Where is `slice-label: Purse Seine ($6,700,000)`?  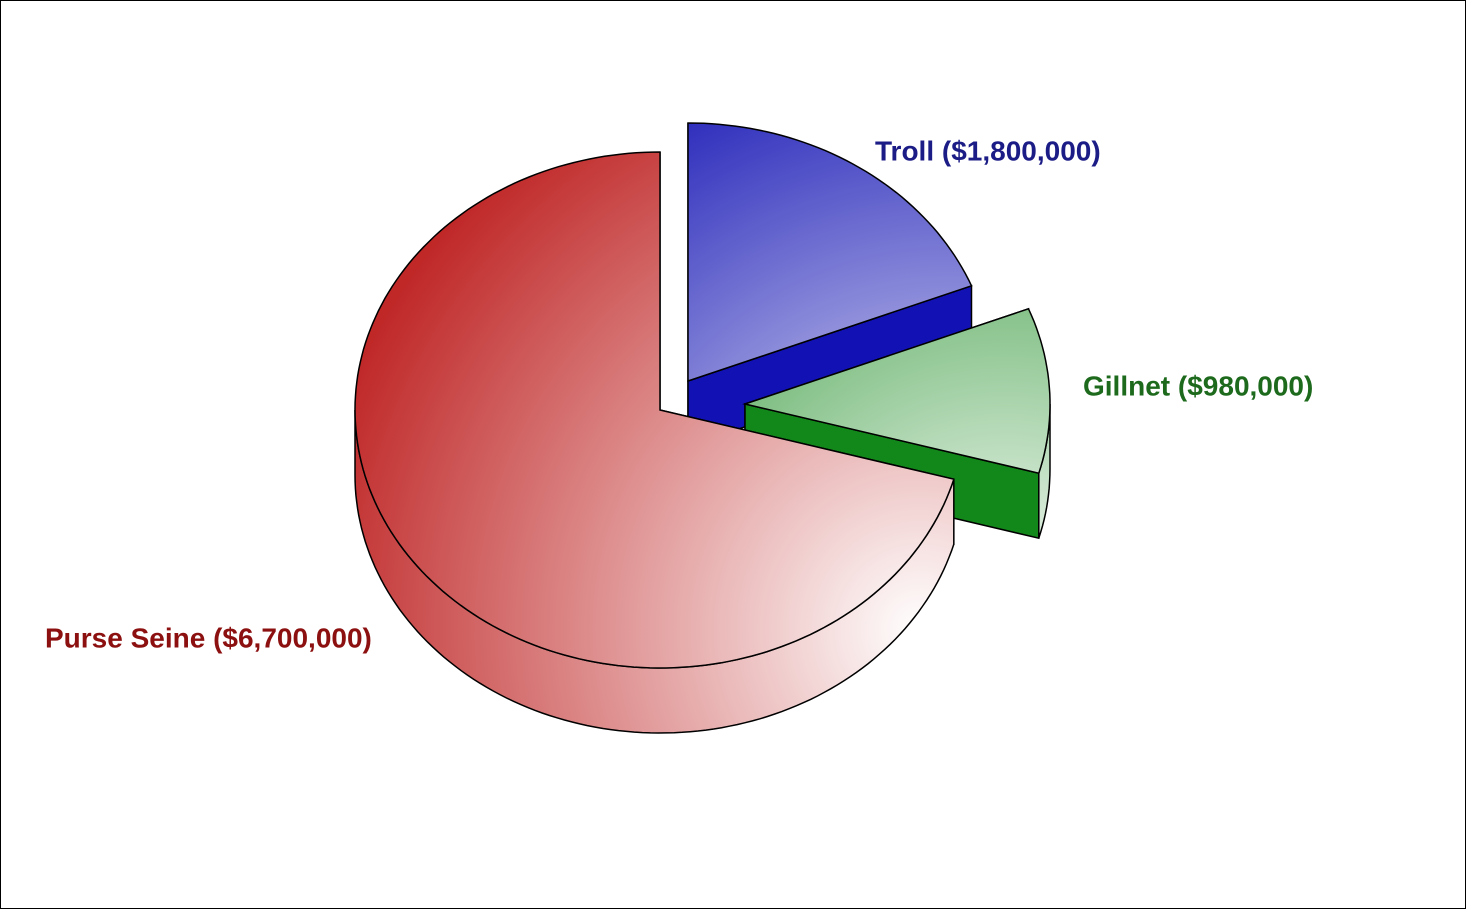 slice-label: Purse Seine ($6,700,000) is located at coordinates (208, 637).